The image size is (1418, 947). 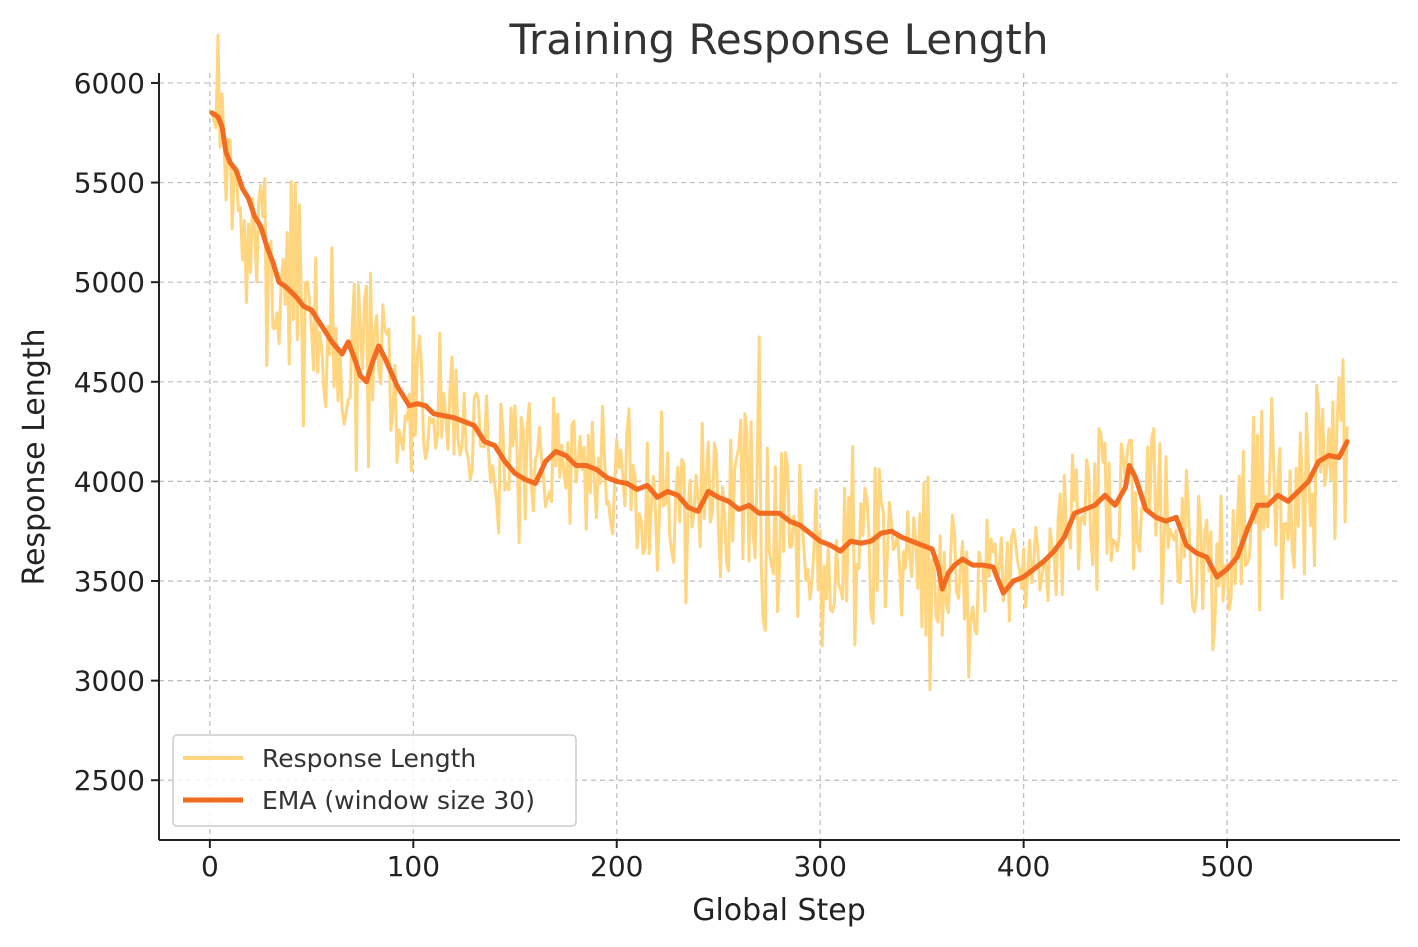 What do you see at coordinates (109, 282) in the screenshot?
I see `y-tick-label-5000: 5000` at bounding box center [109, 282].